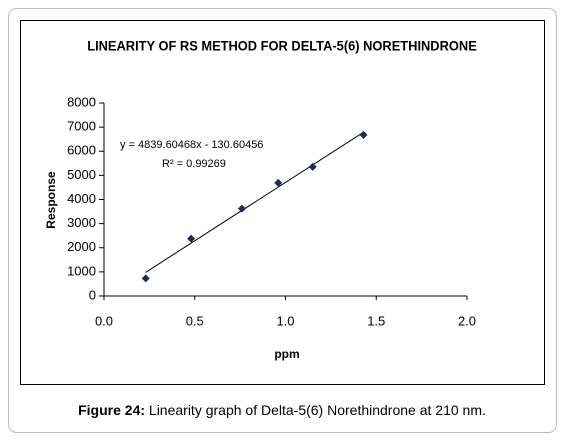  Describe the element at coordinates (51, 200) in the screenshot. I see `y-axis-label: Response` at that location.